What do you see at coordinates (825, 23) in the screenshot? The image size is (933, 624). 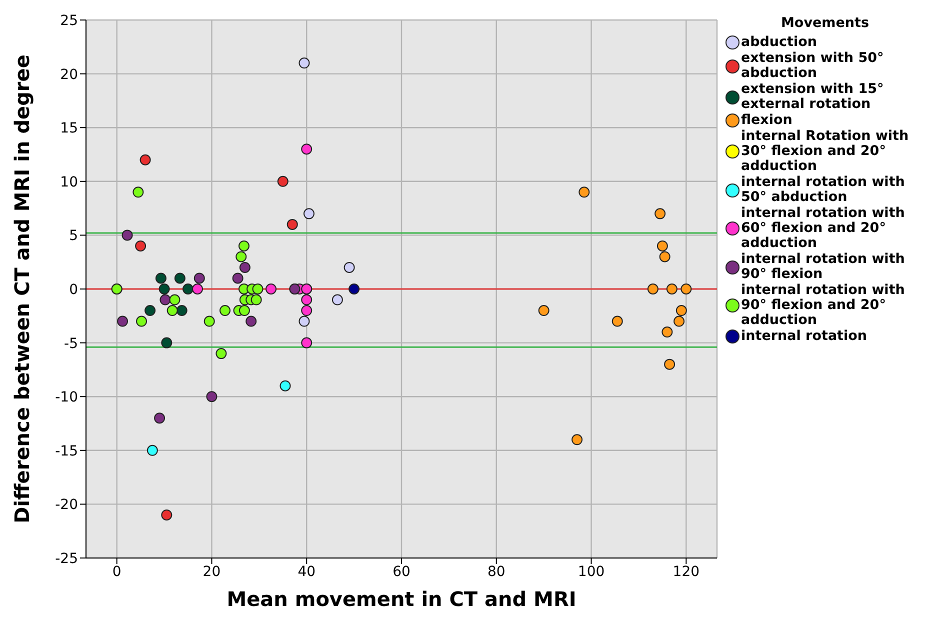 I see `legend-title: Movements` at bounding box center [825, 23].